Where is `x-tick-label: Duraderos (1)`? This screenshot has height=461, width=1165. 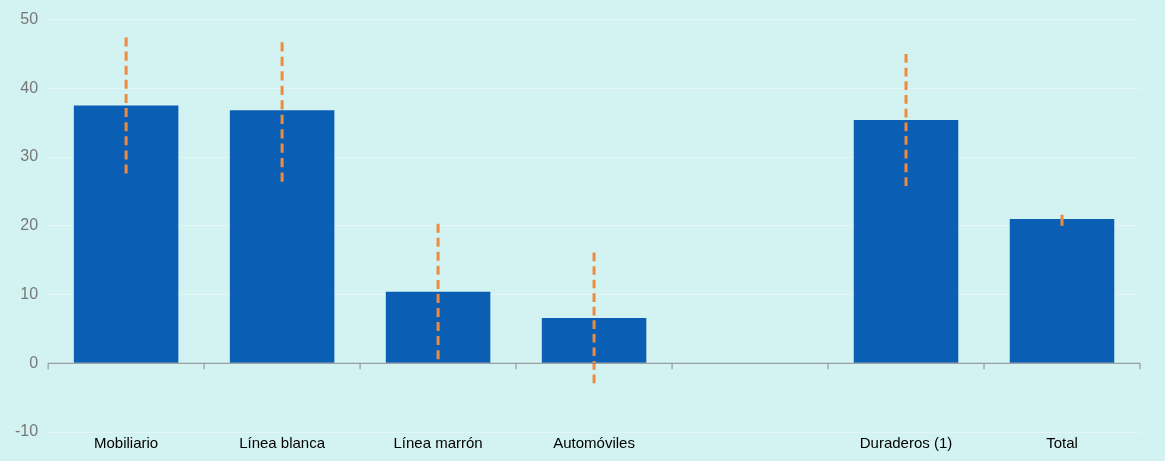 x-tick-label: Duraderos (1) is located at coordinates (906, 443).